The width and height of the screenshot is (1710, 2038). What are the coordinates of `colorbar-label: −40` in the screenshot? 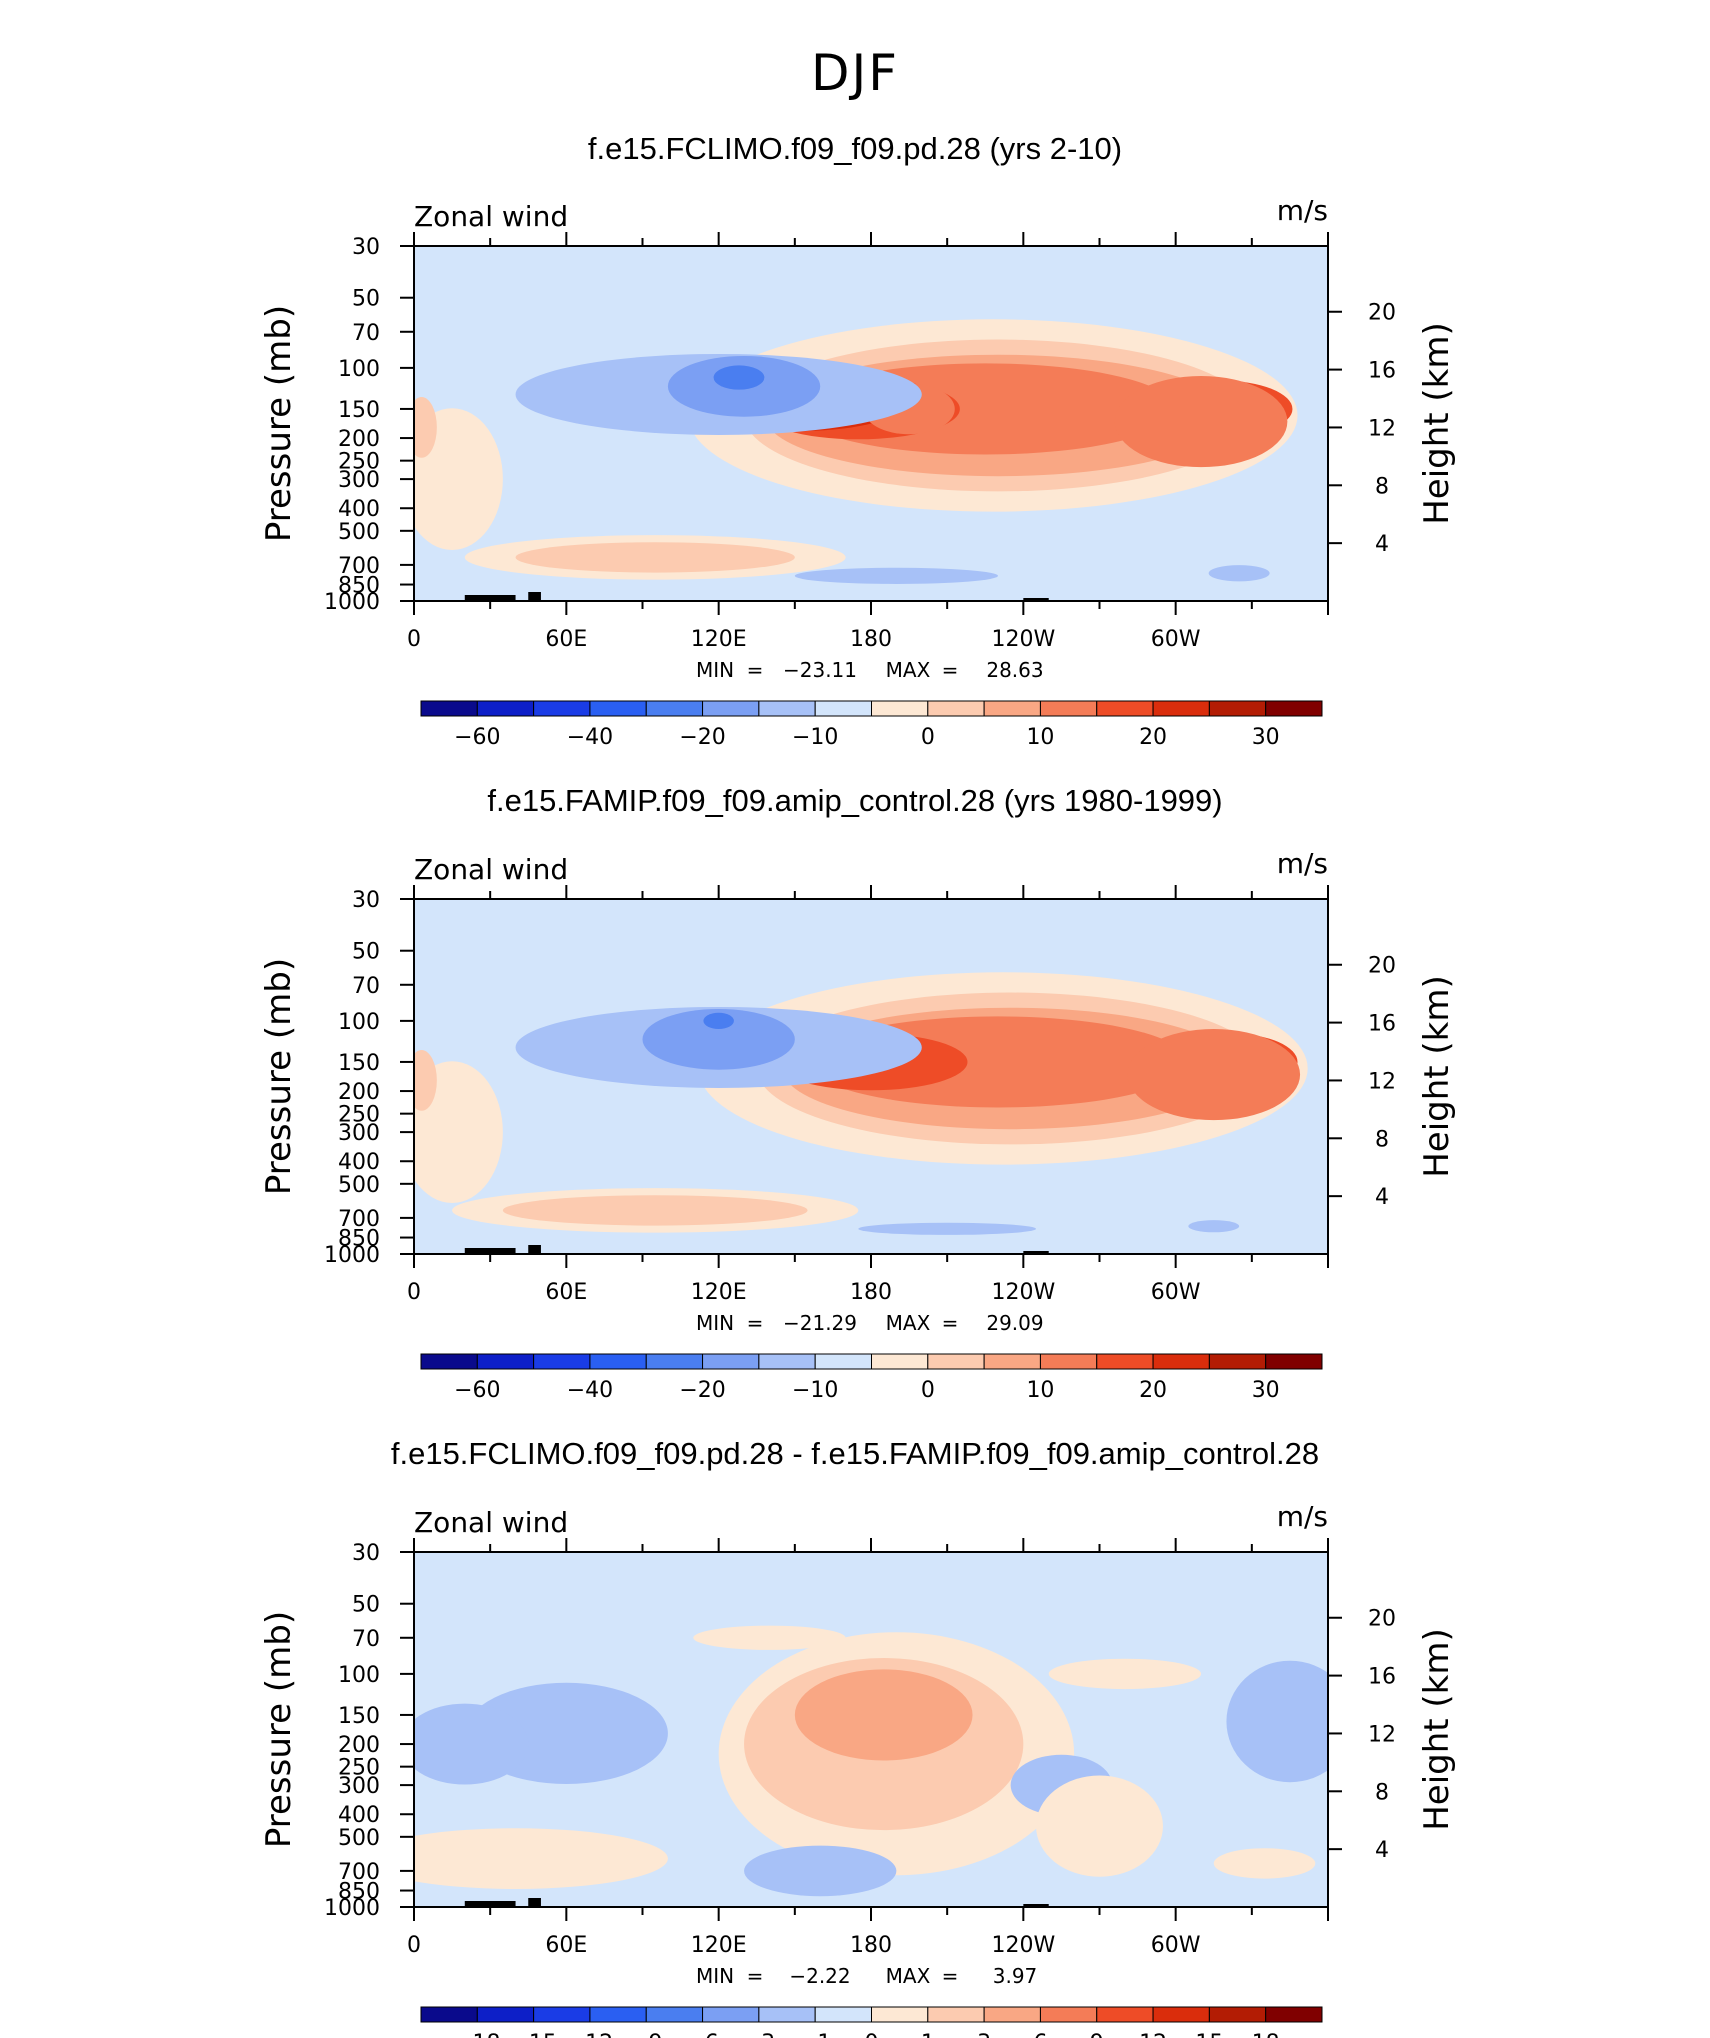 It's located at (590, 737).